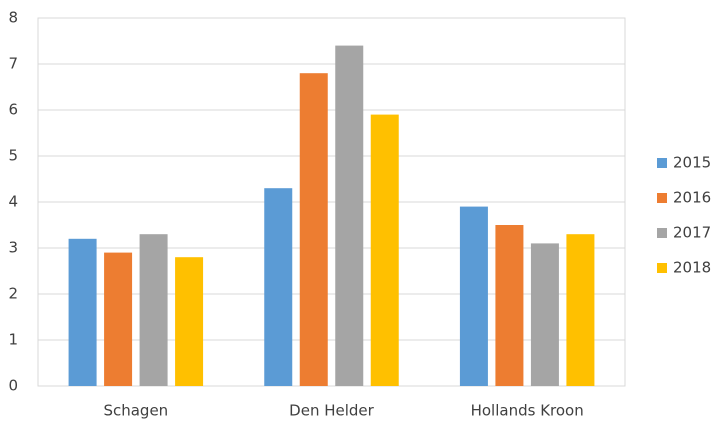  What do you see at coordinates (13, 294) in the screenshot?
I see `y-tick-label: 2` at bounding box center [13, 294].